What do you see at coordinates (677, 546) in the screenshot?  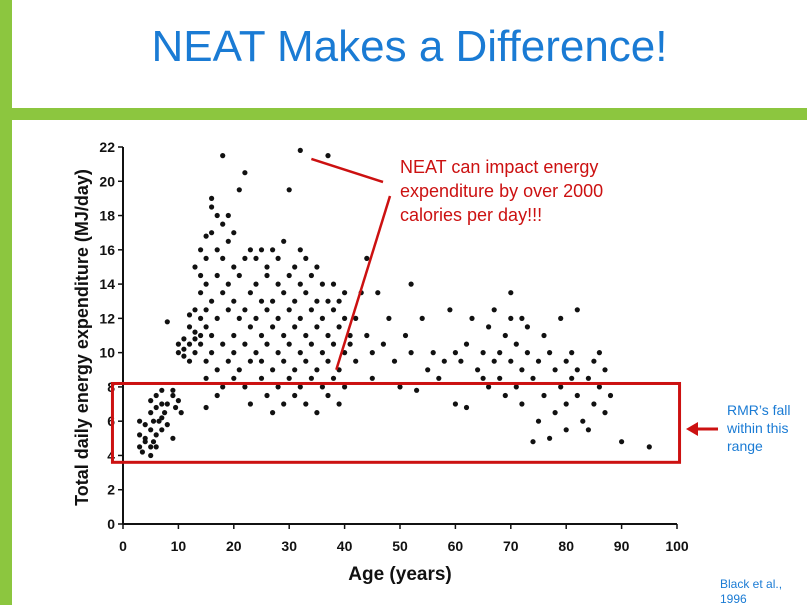 I see `x-tick-label: 100` at bounding box center [677, 546].